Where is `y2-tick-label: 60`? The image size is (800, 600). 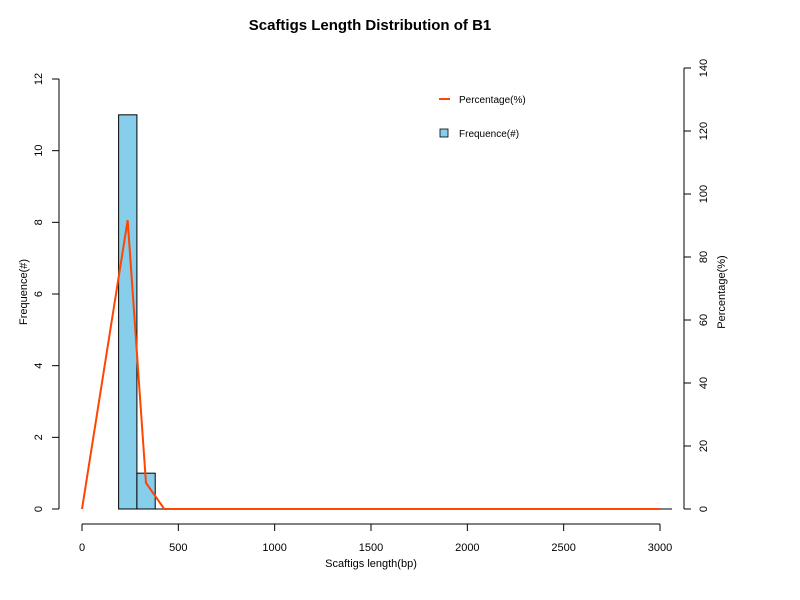 y2-tick-label: 60 is located at coordinates (704, 320).